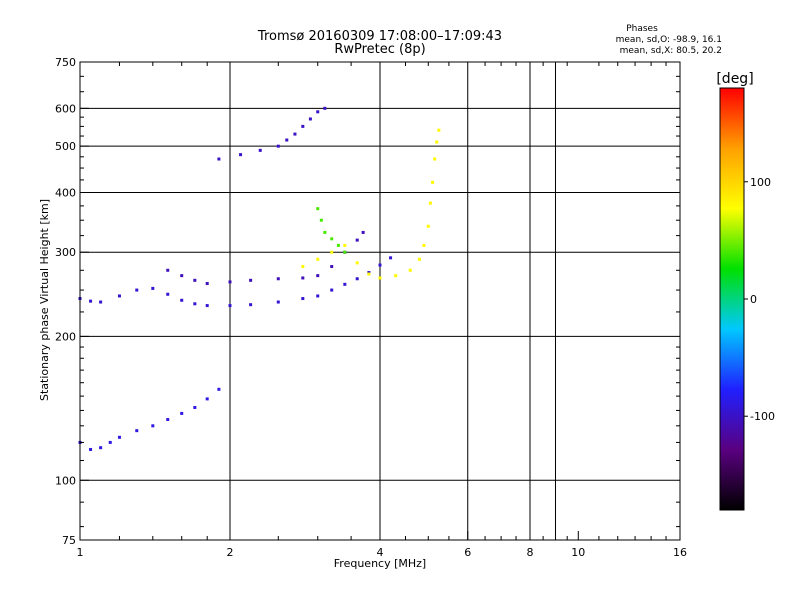  I want to click on y-tick-label: 400, so click(65, 192).